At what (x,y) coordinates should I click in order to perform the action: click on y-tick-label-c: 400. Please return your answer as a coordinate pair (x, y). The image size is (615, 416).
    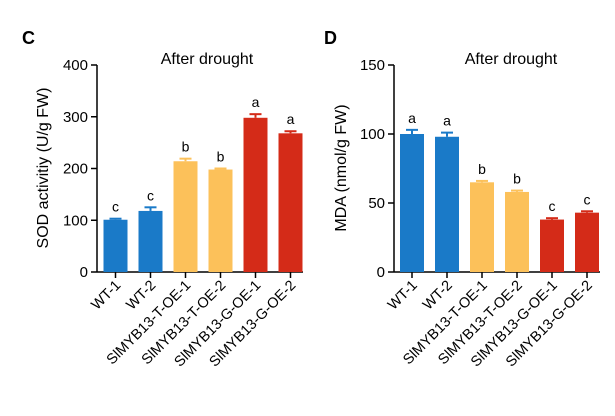
    Looking at the image, I should click on (75, 65).